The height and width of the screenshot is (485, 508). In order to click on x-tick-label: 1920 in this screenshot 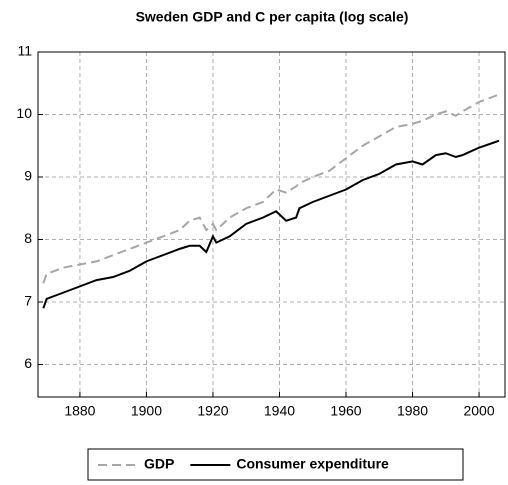, I will do `click(212, 411)`.